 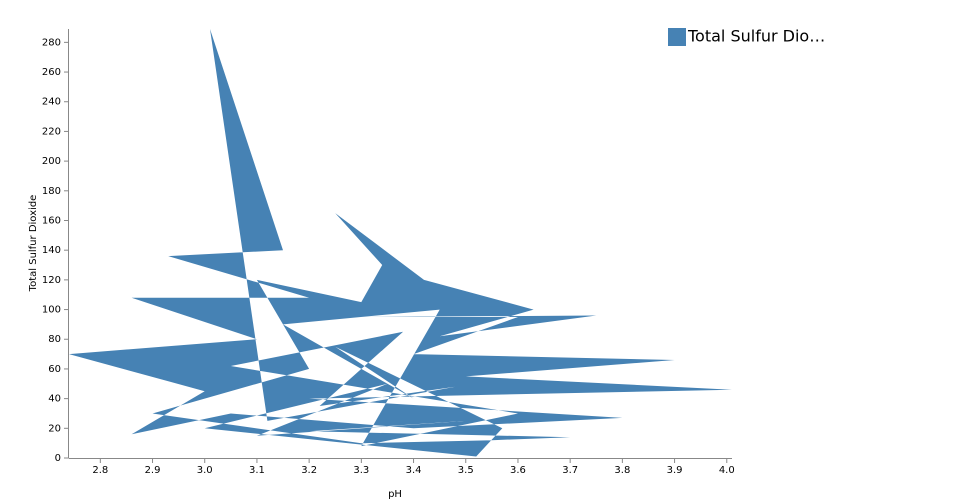 What do you see at coordinates (395, 494) in the screenshot?
I see `x-axis-title: pH` at bounding box center [395, 494].